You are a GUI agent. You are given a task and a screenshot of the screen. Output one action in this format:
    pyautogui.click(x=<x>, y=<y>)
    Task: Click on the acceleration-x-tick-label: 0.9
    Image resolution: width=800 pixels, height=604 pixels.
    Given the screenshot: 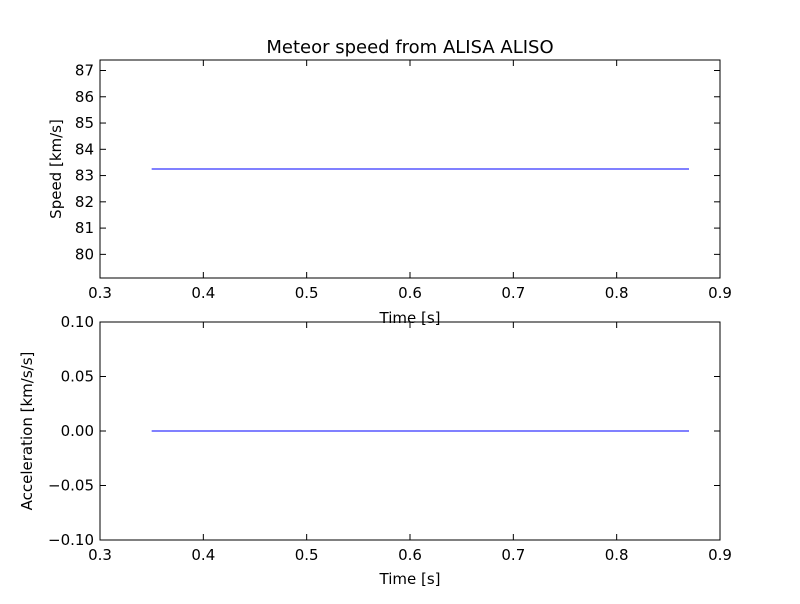 What is the action you would take?
    pyautogui.click(x=720, y=555)
    